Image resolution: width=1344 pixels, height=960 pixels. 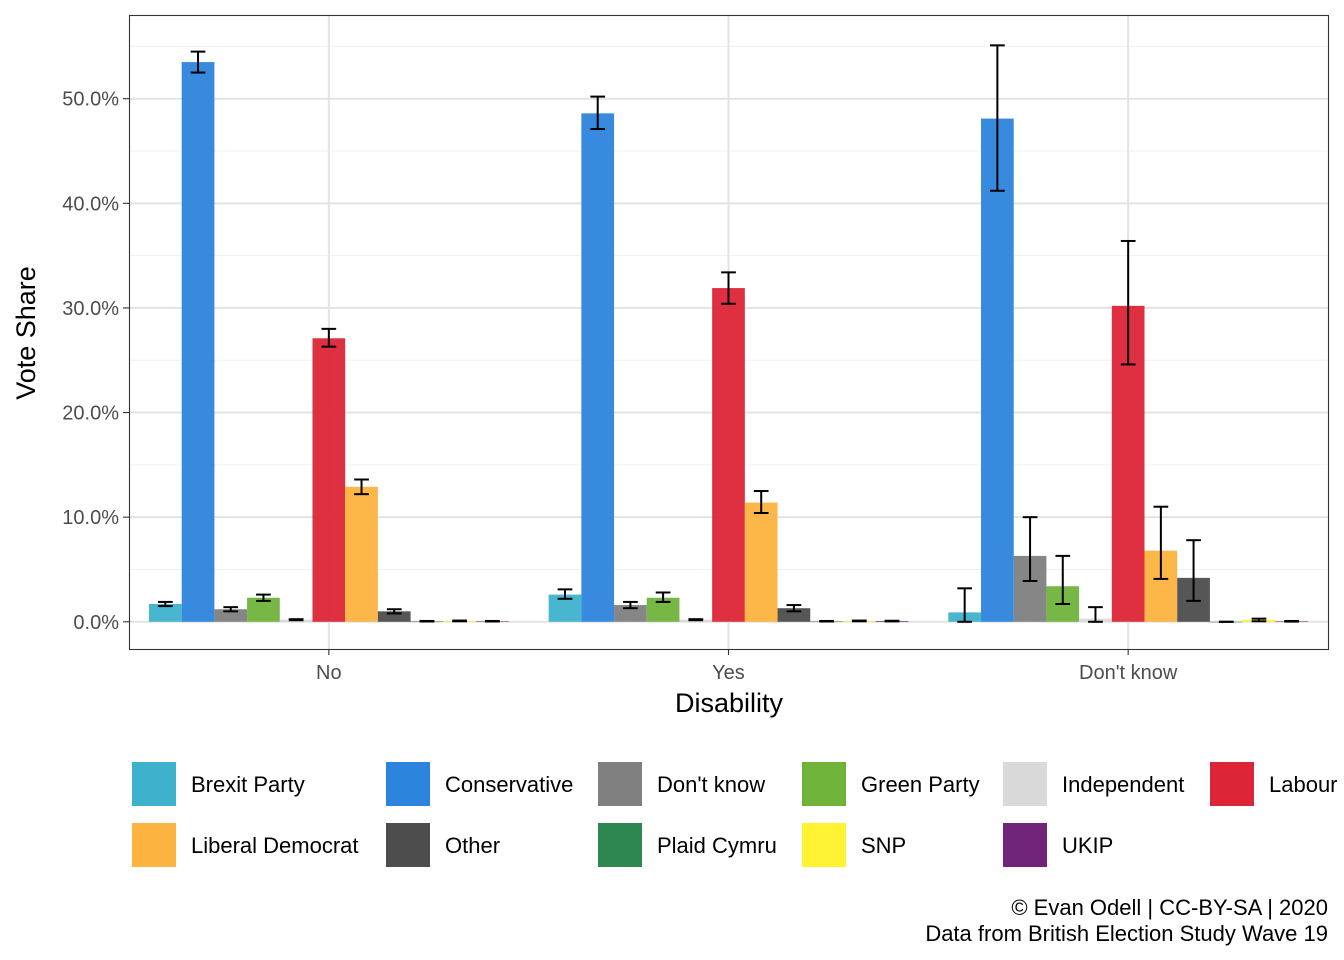 I want to click on legend-label: Independent, so click(x=1123, y=784).